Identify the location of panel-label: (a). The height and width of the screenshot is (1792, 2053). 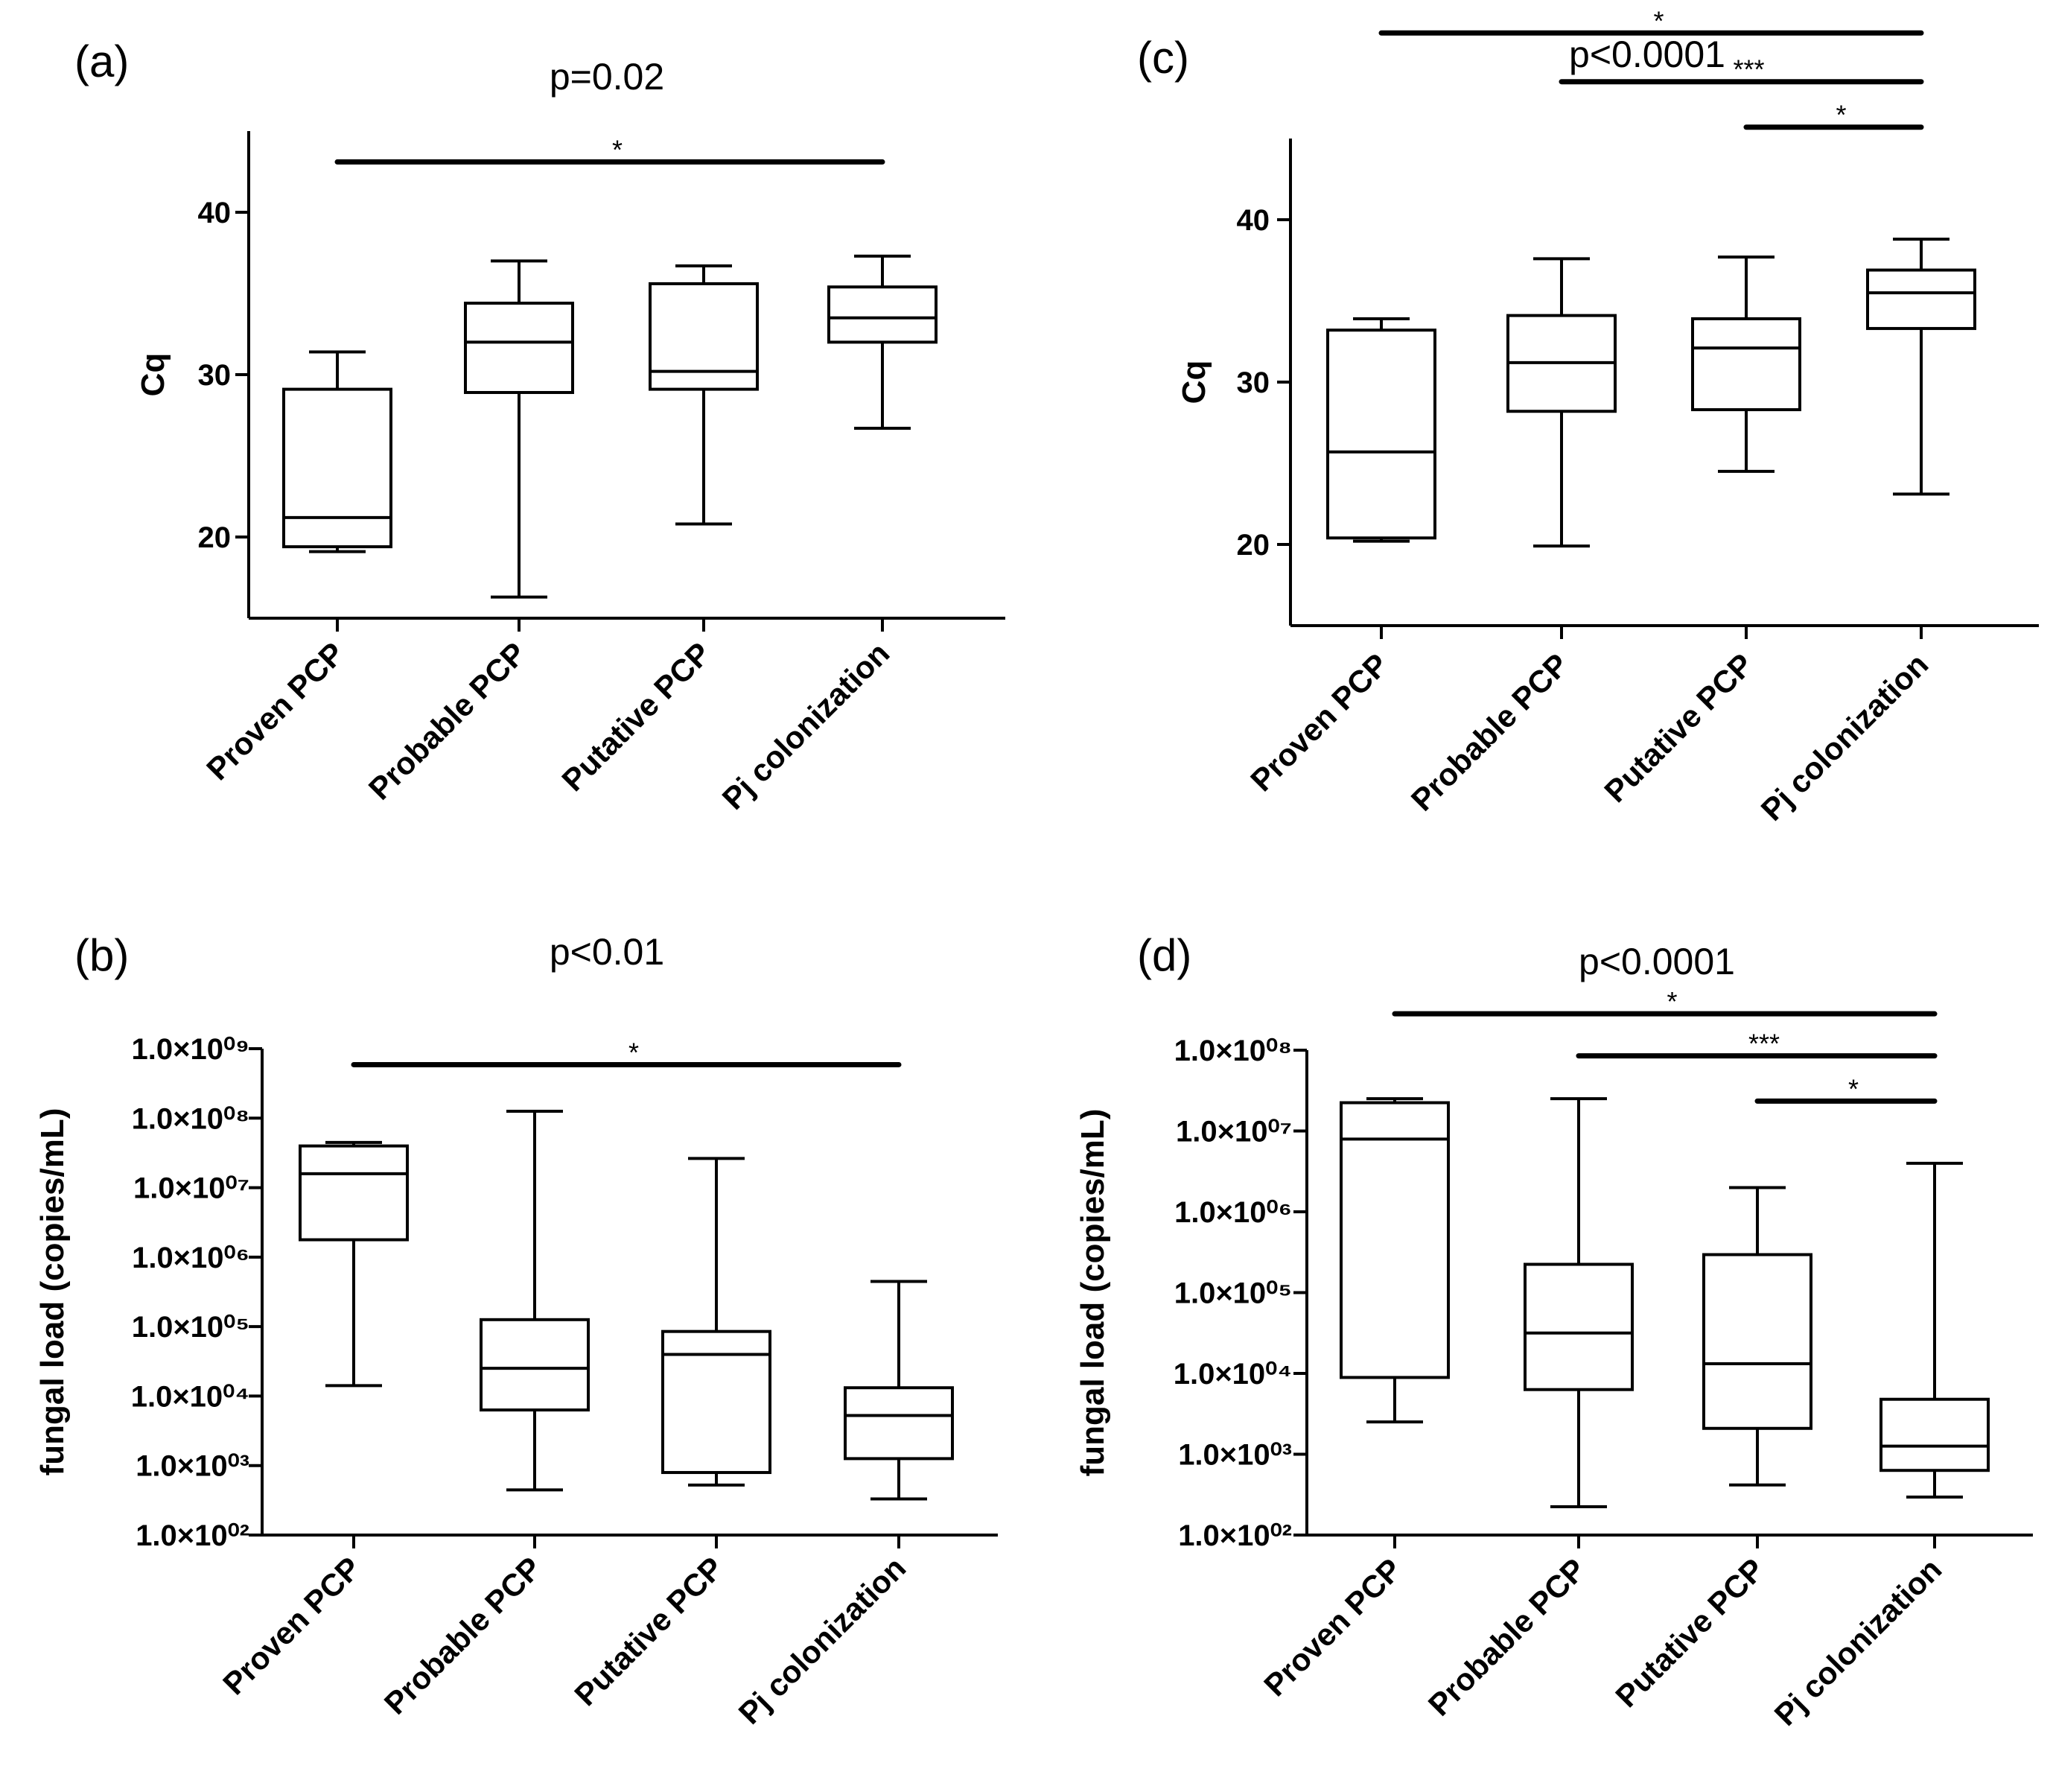
(101, 61).